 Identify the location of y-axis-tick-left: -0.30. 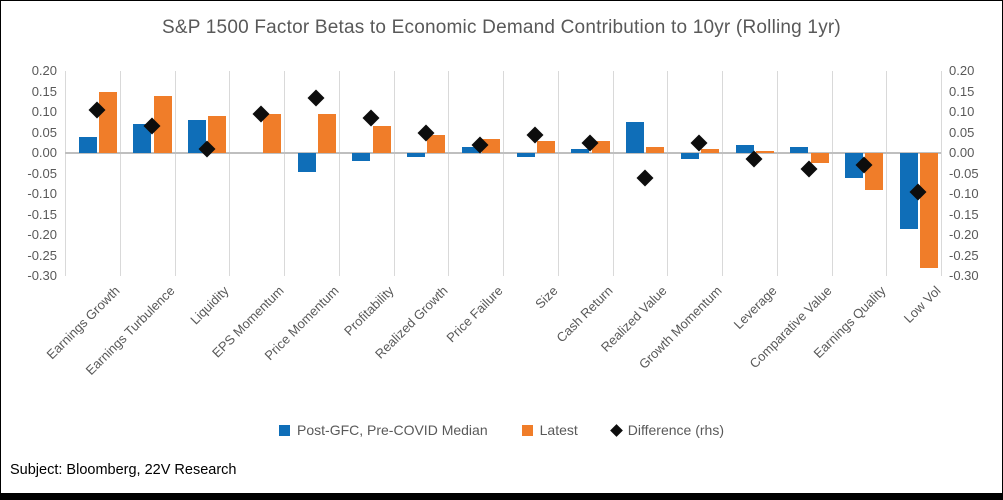
(42, 275).